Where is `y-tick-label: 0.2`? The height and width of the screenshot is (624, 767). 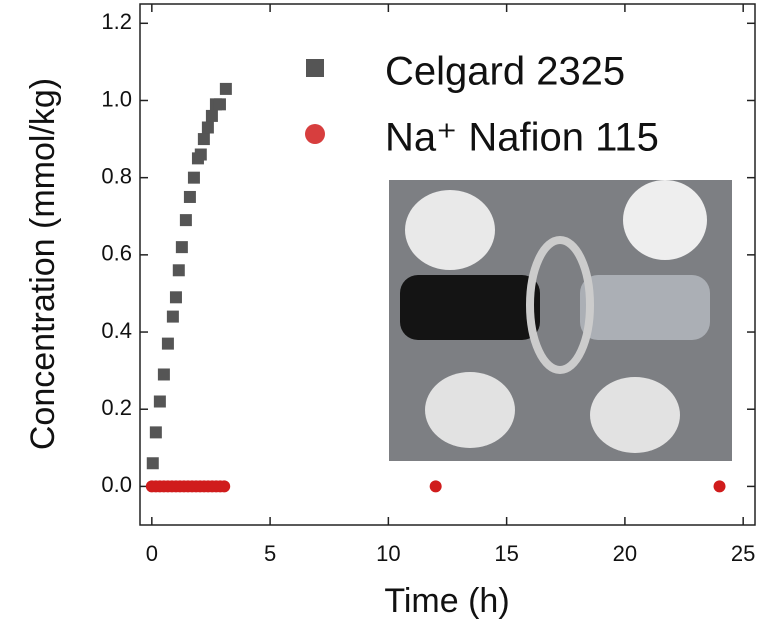
y-tick-label: 0.2 is located at coordinates (116, 407).